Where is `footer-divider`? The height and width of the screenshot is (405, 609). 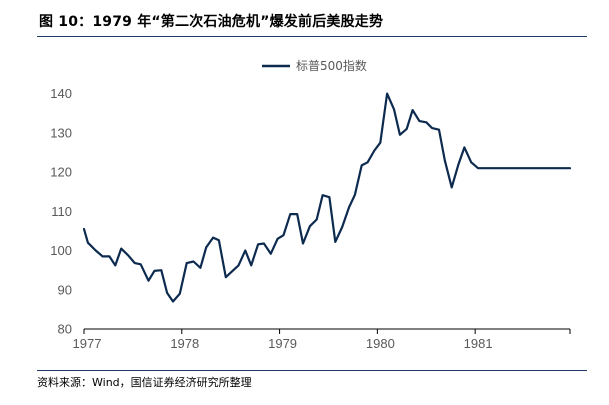
footer-divider is located at coordinates (312, 370).